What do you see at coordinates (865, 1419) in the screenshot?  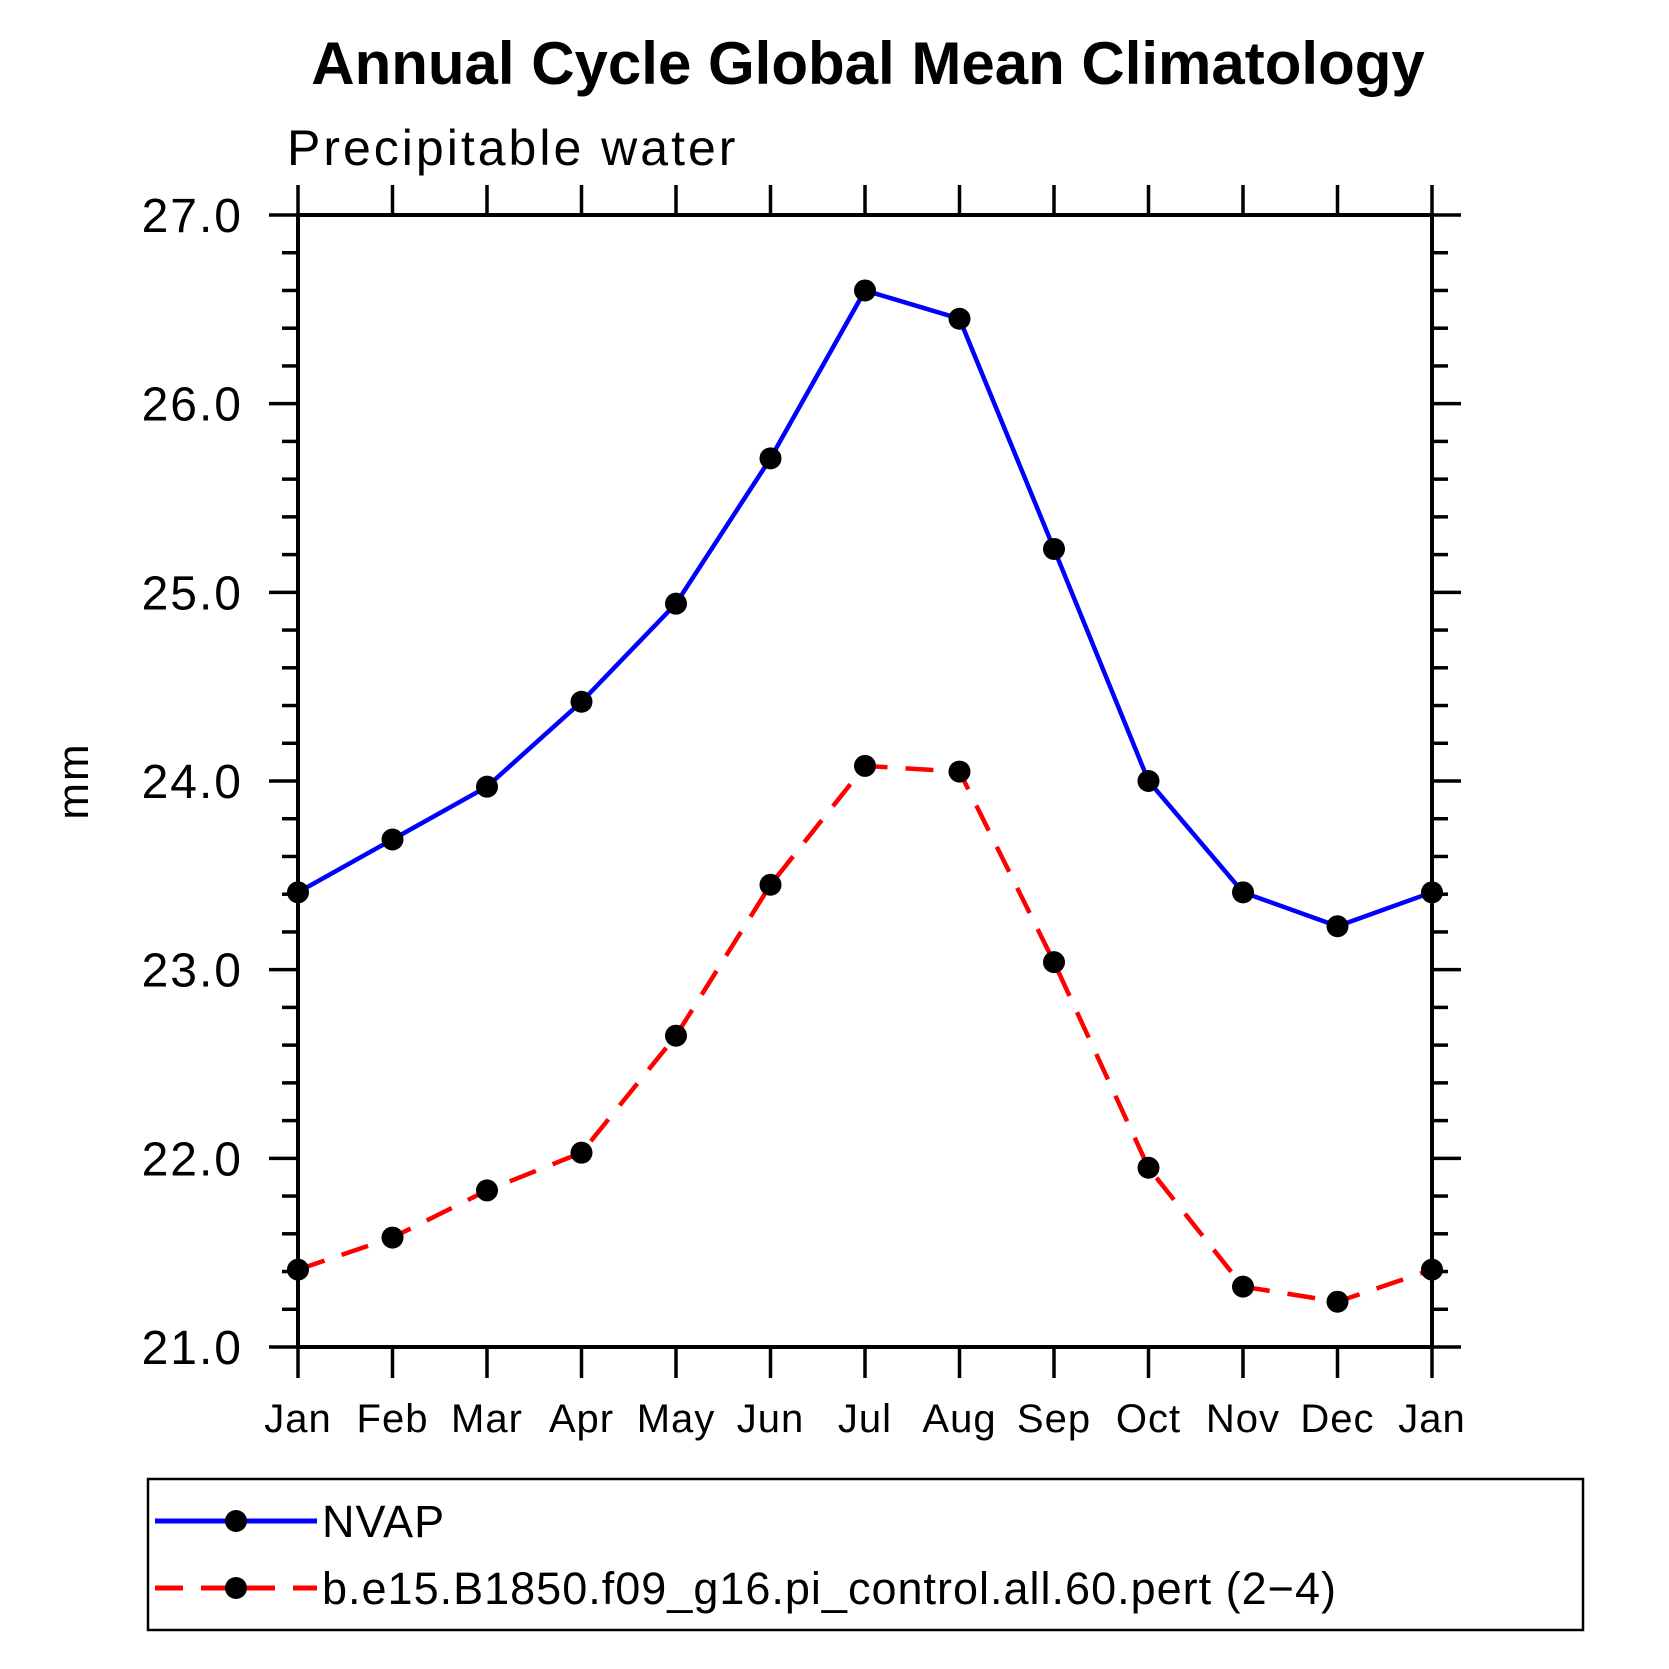 I see `x-tick-label: Jul` at bounding box center [865, 1419].